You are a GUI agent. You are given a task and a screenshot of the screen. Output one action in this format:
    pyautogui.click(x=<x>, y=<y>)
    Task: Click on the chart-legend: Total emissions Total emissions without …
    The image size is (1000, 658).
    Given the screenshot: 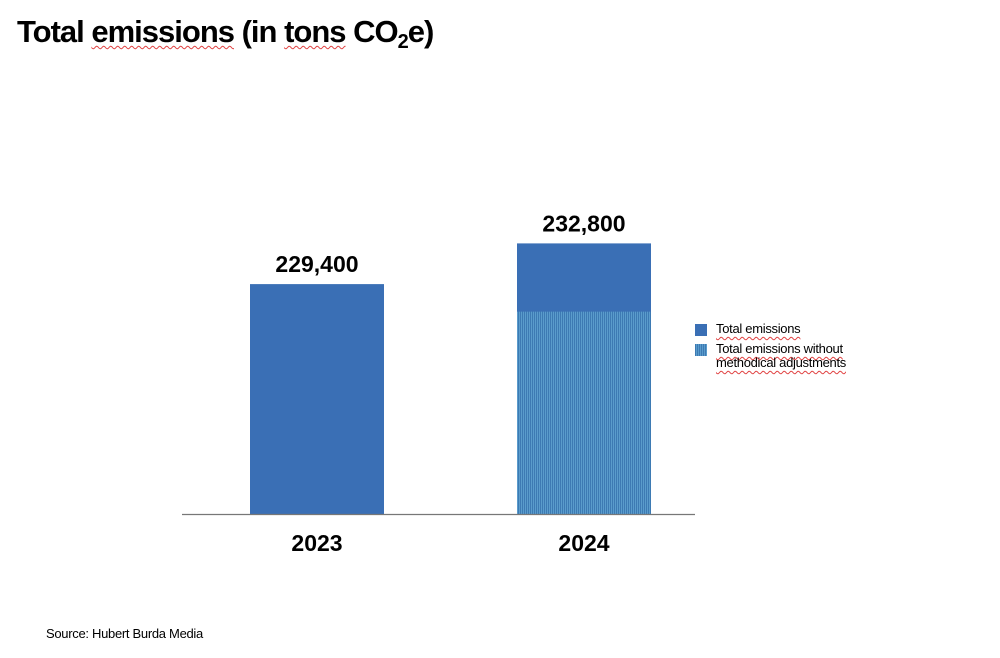 What is the action you would take?
    pyautogui.click(x=785, y=349)
    